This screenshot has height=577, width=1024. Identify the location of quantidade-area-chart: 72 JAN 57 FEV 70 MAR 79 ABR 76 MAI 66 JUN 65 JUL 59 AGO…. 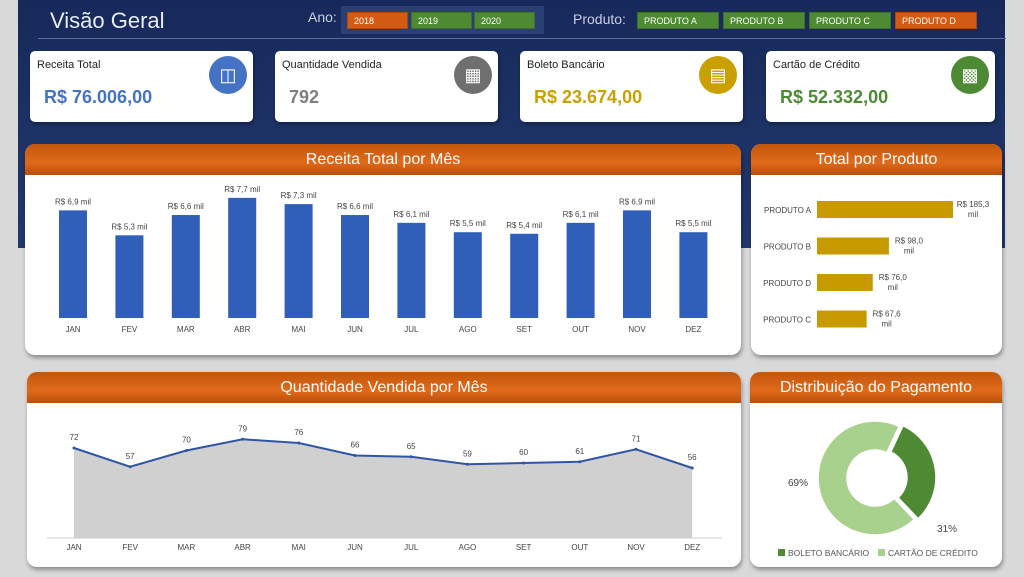
(384, 488).